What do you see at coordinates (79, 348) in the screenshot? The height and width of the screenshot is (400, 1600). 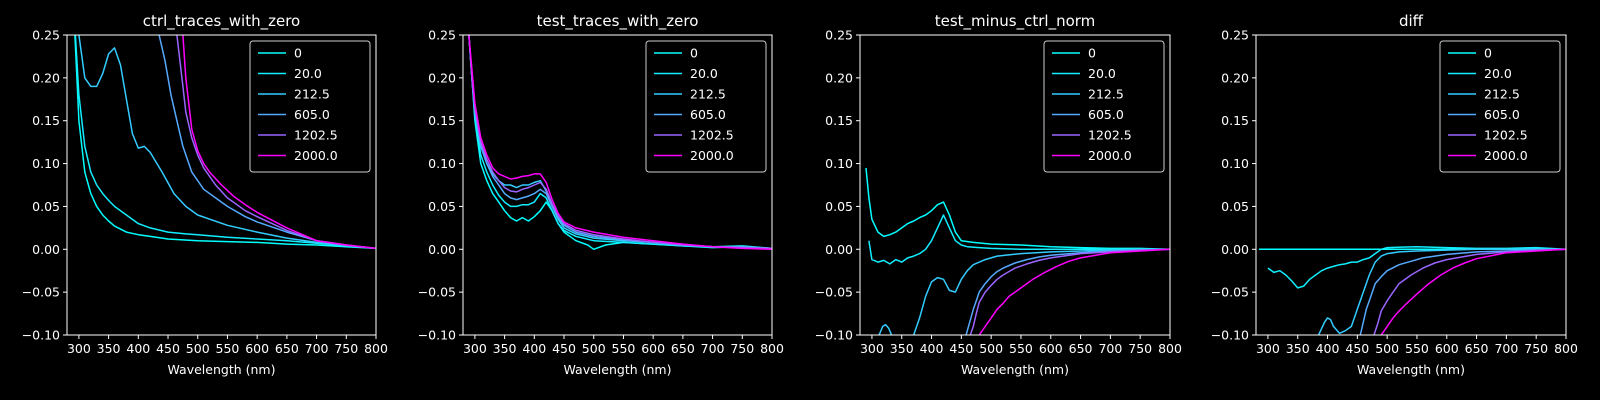 I see `x-tick-label: 300` at bounding box center [79, 348].